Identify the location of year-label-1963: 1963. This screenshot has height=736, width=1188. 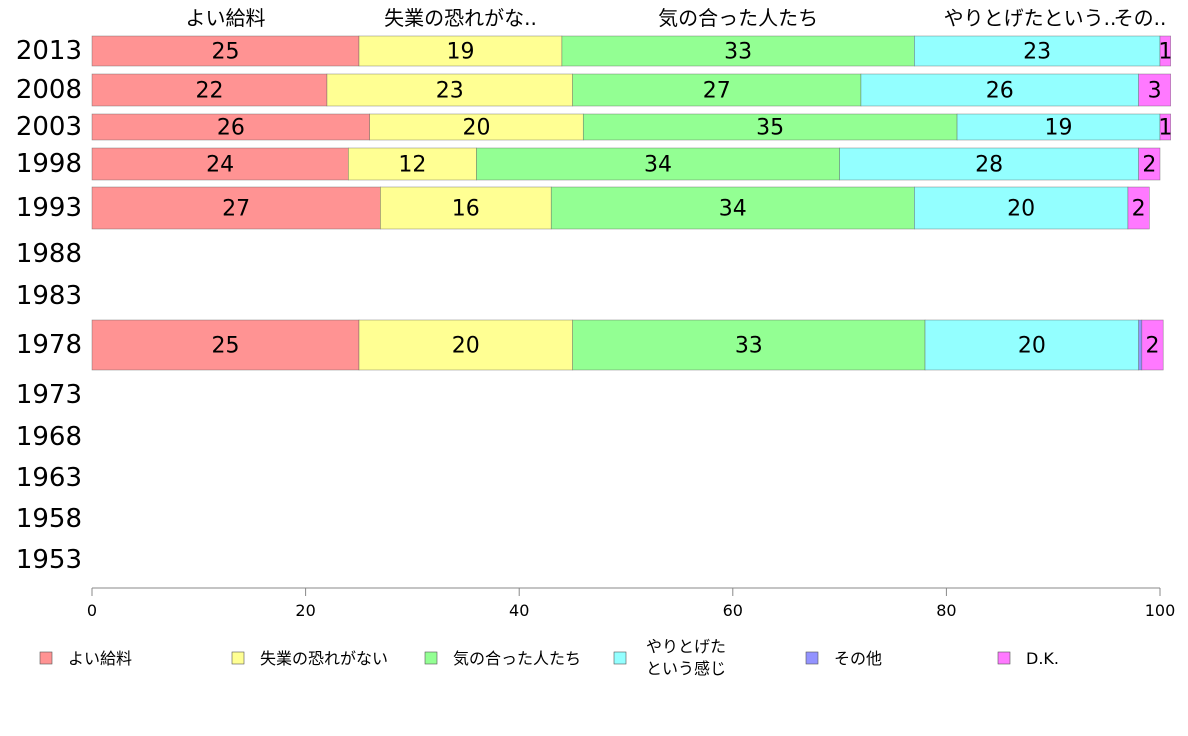
(49, 478).